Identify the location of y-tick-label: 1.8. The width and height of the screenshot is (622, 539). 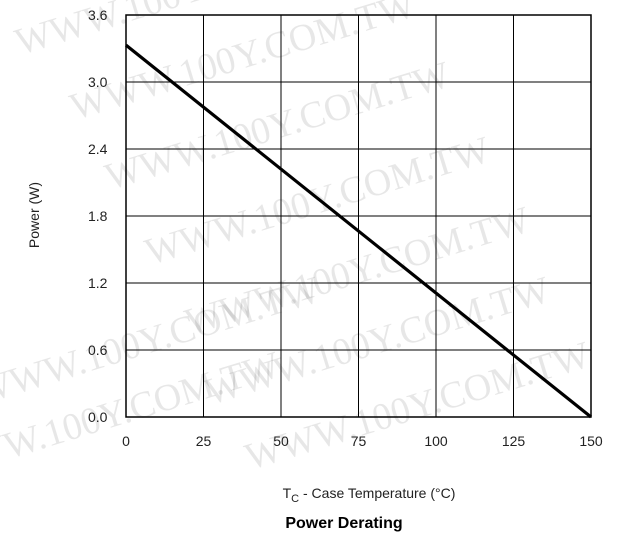
(98, 216).